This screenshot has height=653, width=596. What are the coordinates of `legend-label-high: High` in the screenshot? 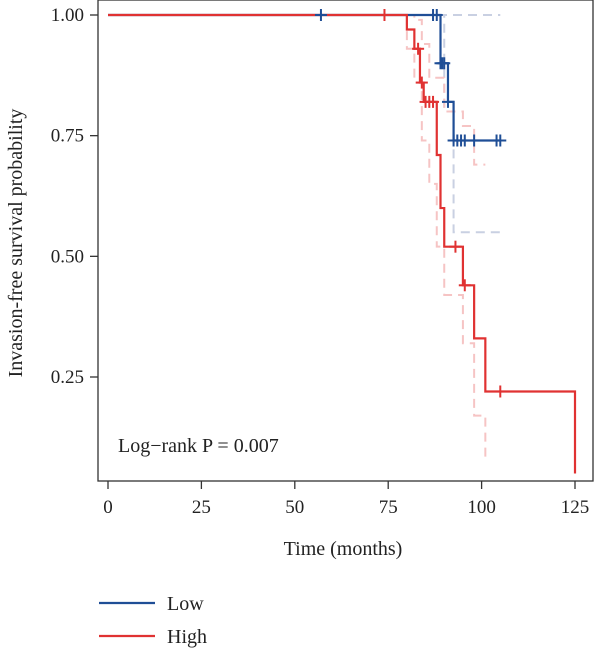 It's located at (187, 637).